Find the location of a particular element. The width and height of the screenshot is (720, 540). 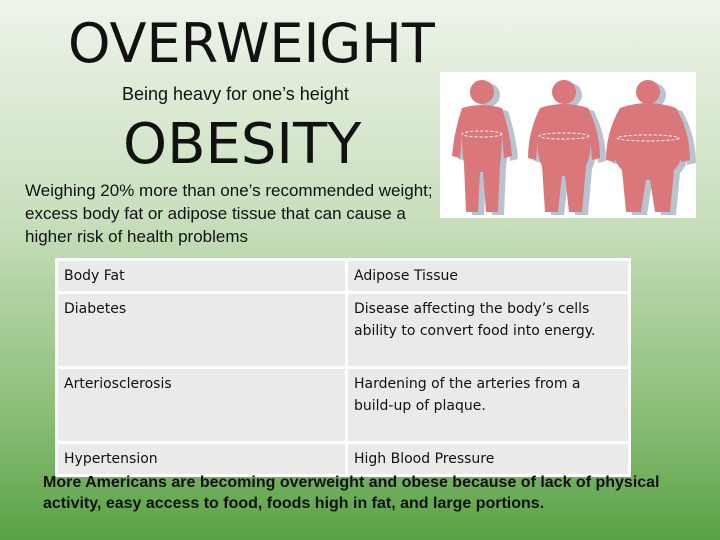

figure-thin is located at coordinates (485, 147).